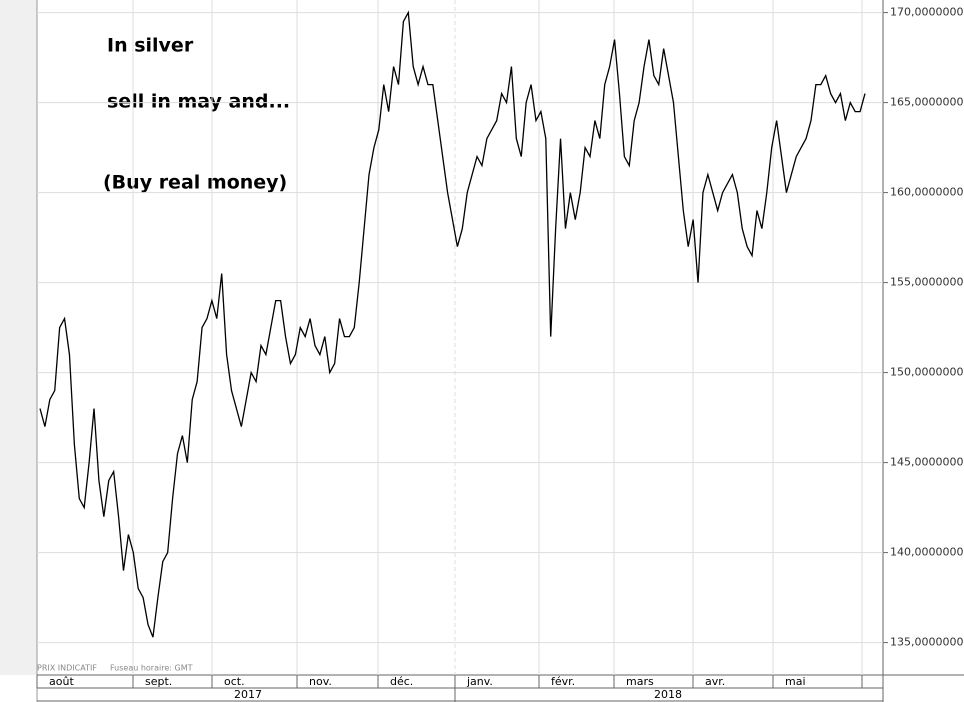 This screenshot has width=964, height=702. What do you see at coordinates (18, 337) in the screenshot?
I see `left-strip` at bounding box center [18, 337].